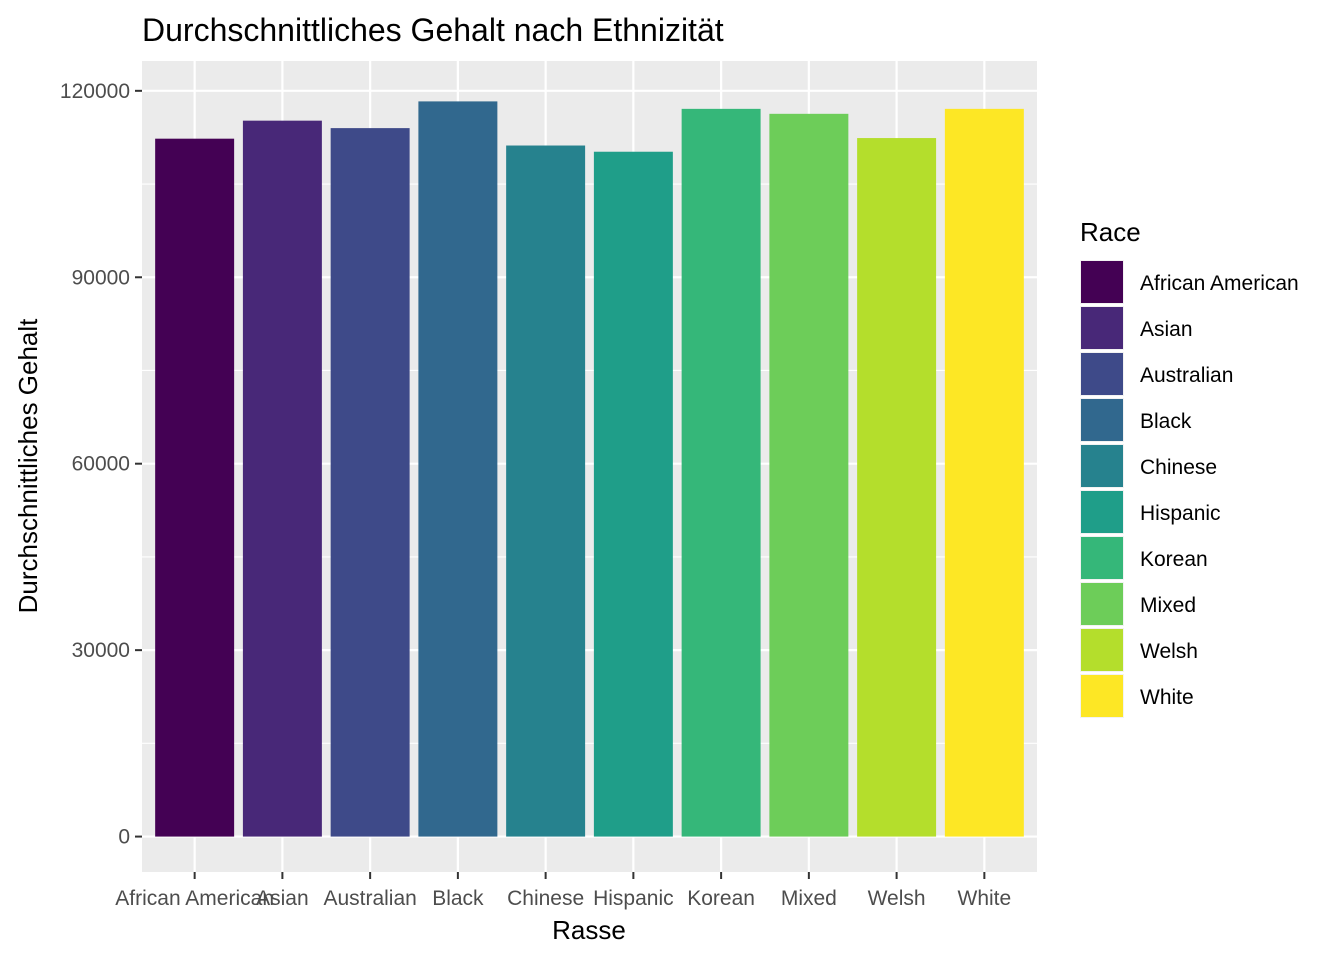  I want to click on x-tick-label: White, so click(985, 898).